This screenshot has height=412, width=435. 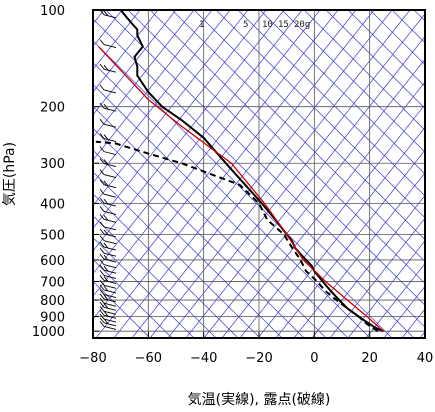 What do you see at coordinates (425, 358) in the screenshot?
I see `x-tick-label: 40` at bounding box center [425, 358].